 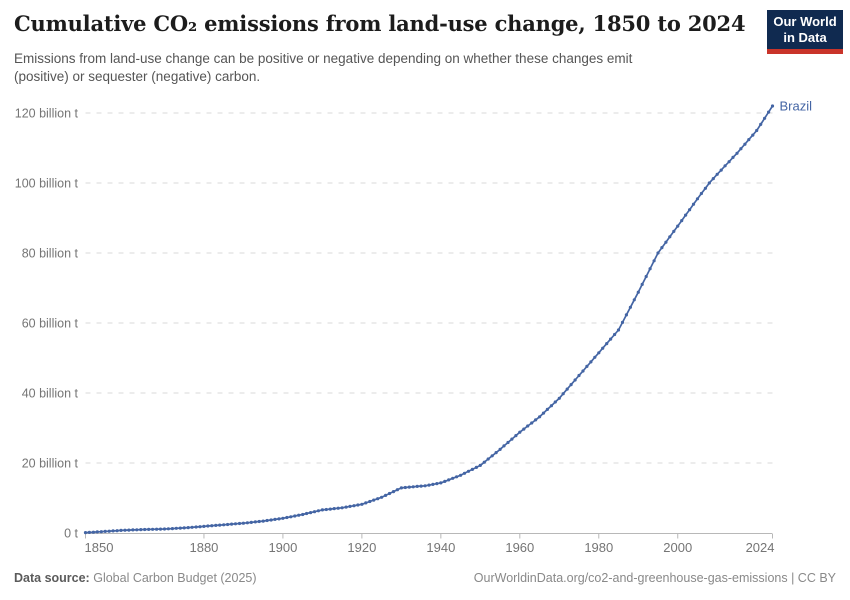 I want to click on owid-logo-accent-bar, so click(x=805, y=51).